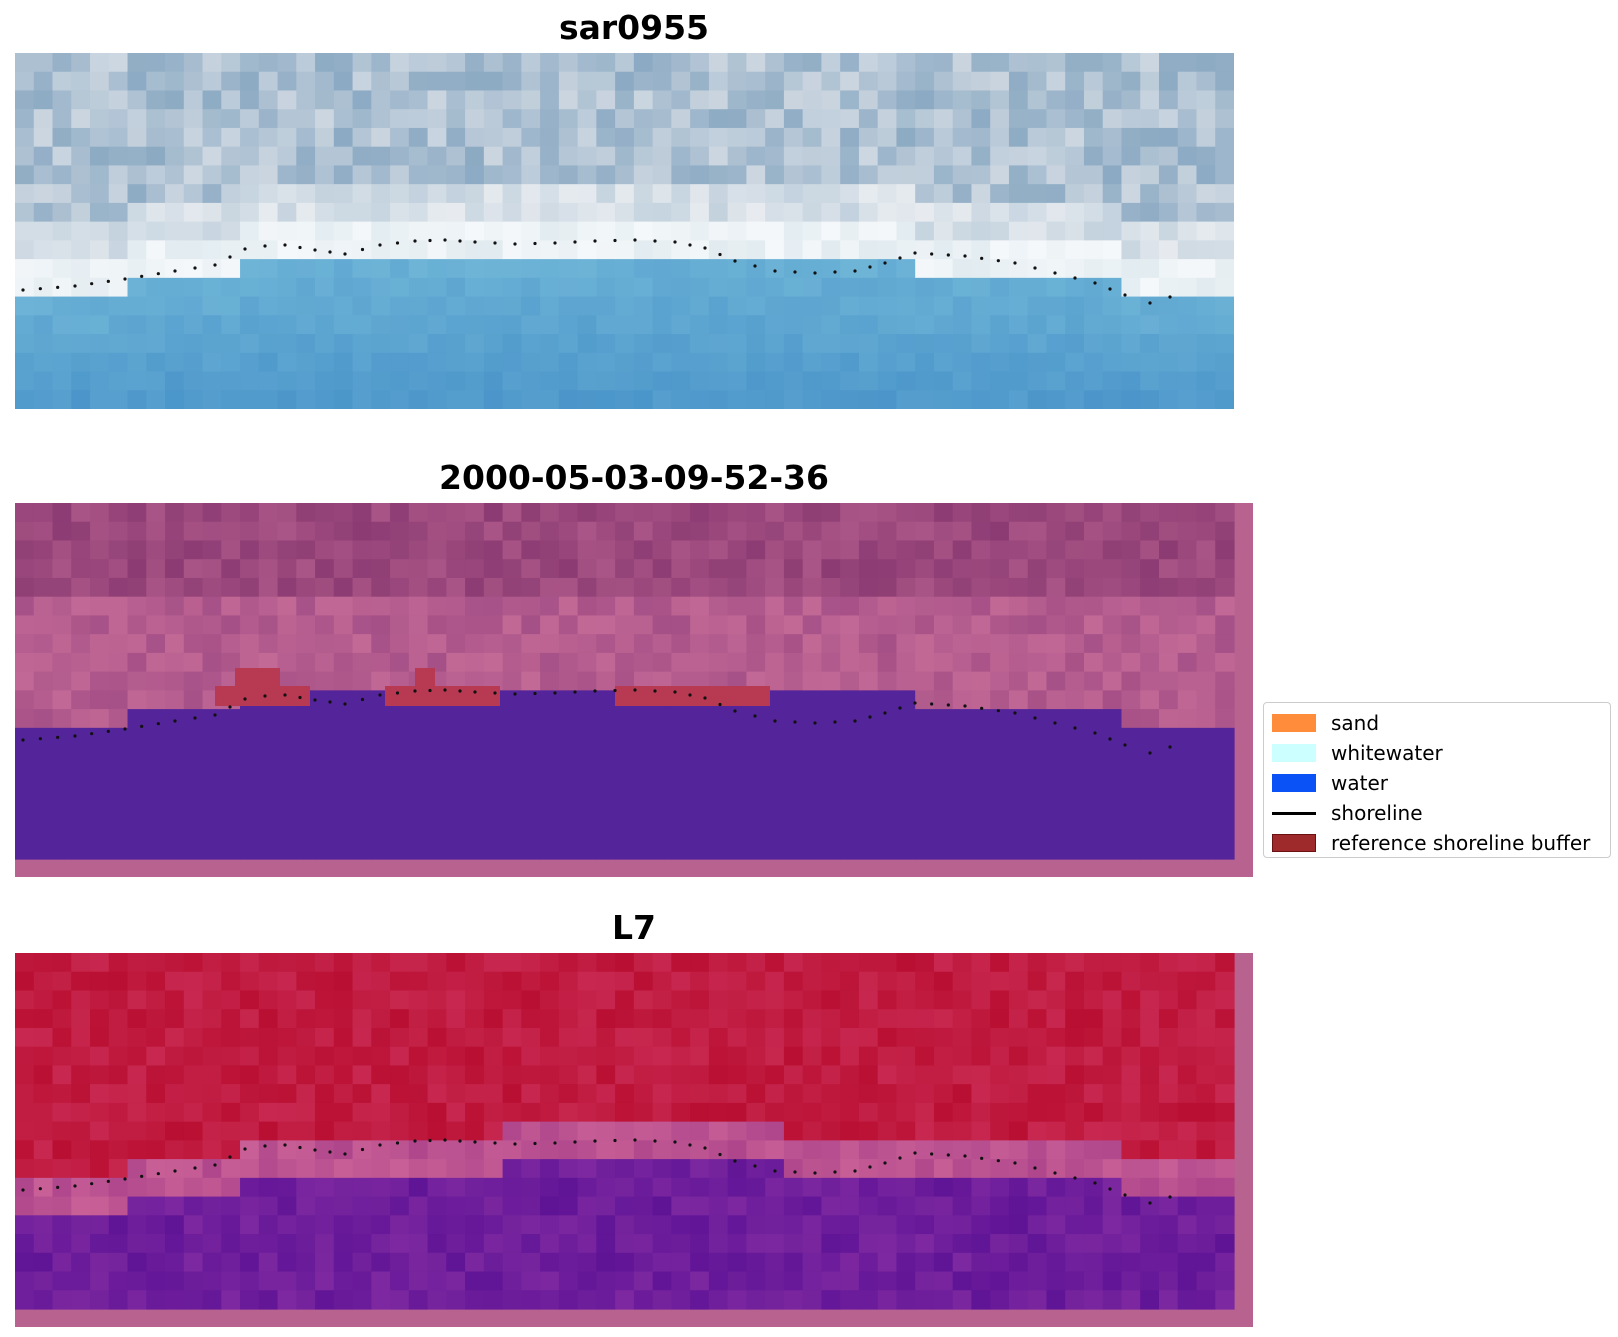  I want to click on legend-label-water: water, so click(1359, 783).